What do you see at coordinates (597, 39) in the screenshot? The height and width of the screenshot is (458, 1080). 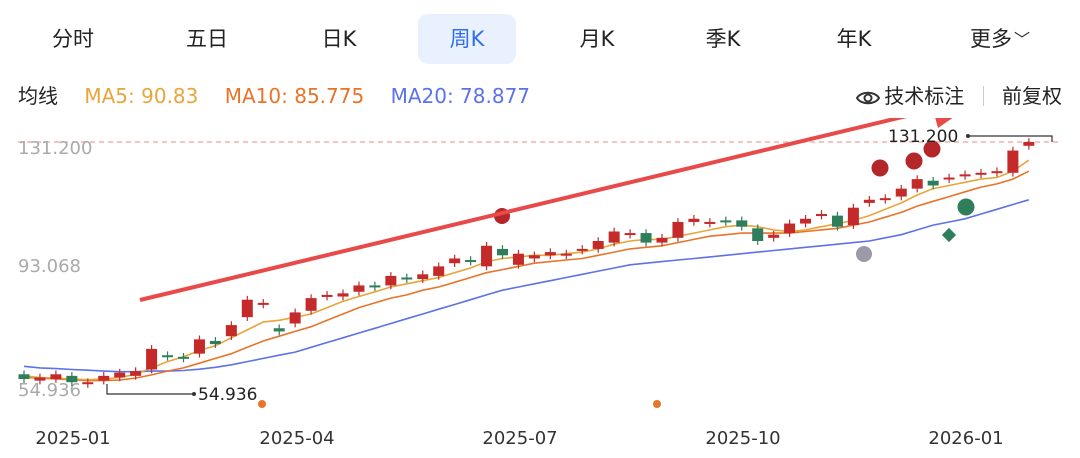 I see `tab-monthly-k: 月K` at bounding box center [597, 39].